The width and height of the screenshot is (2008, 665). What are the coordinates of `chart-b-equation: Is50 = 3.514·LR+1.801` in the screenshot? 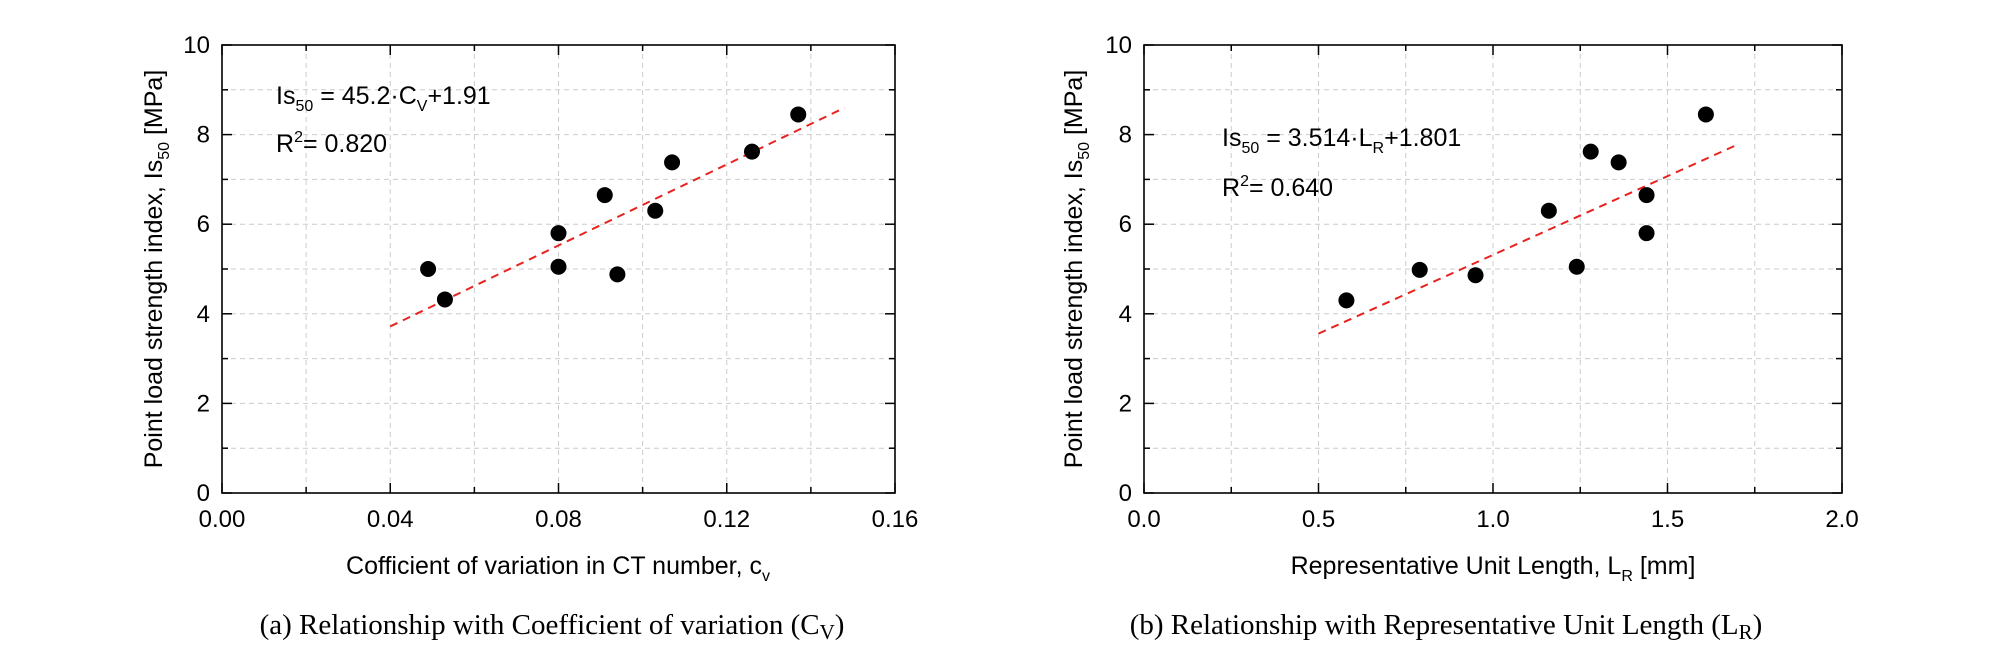 It's located at (1341, 140).